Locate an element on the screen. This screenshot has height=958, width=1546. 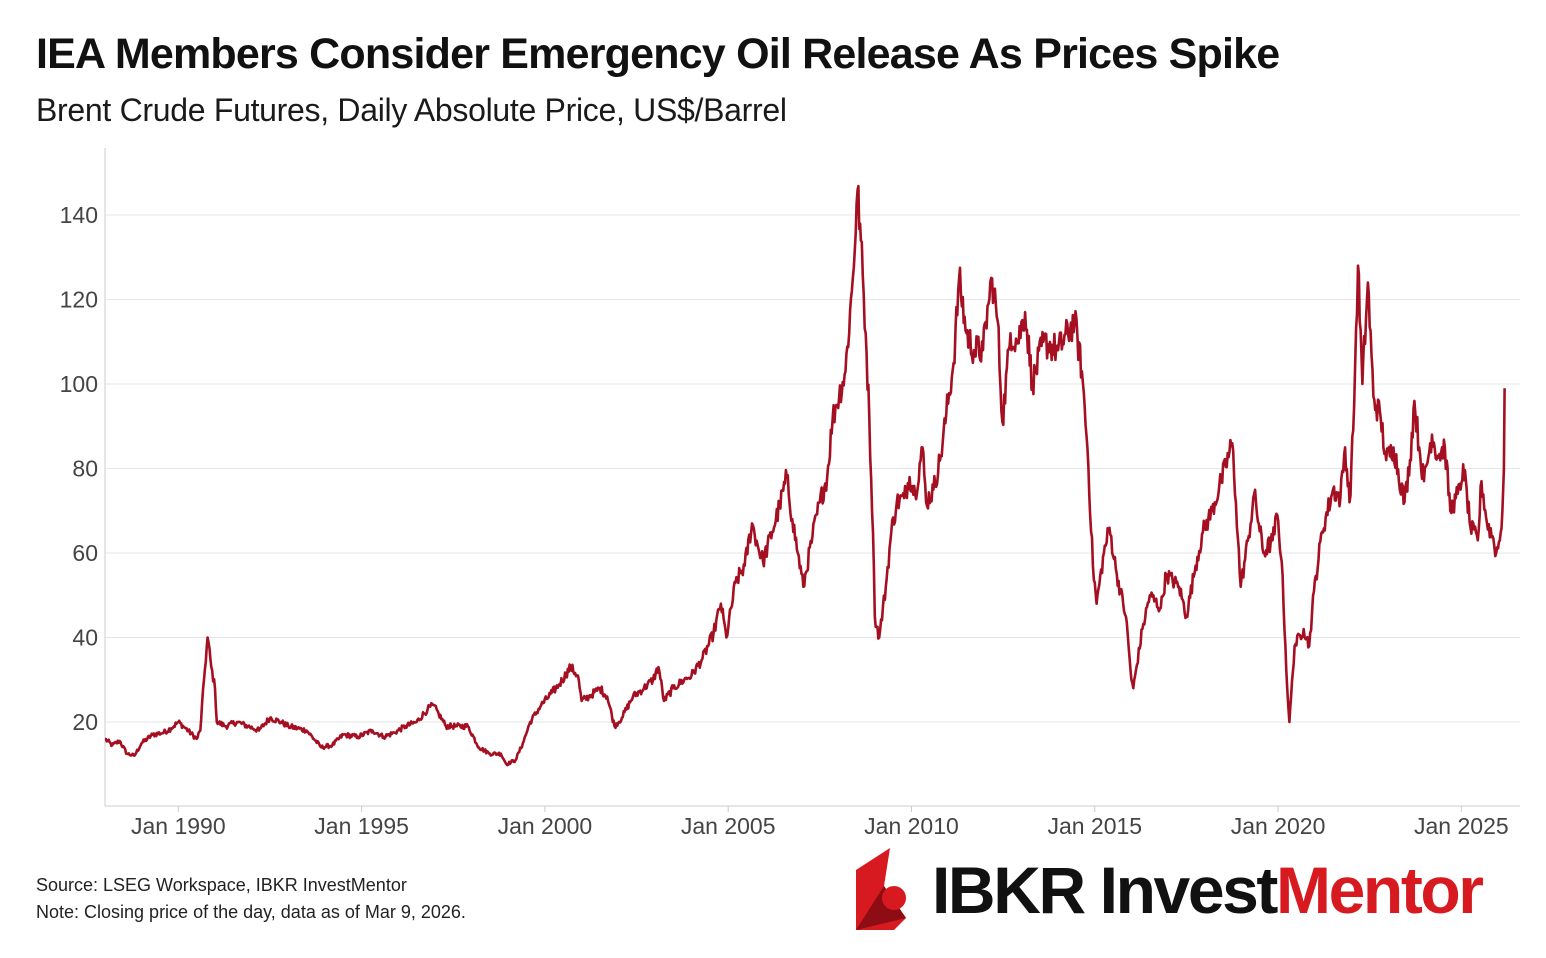
x-tick-label: Jan 2020 is located at coordinates (1278, 826).